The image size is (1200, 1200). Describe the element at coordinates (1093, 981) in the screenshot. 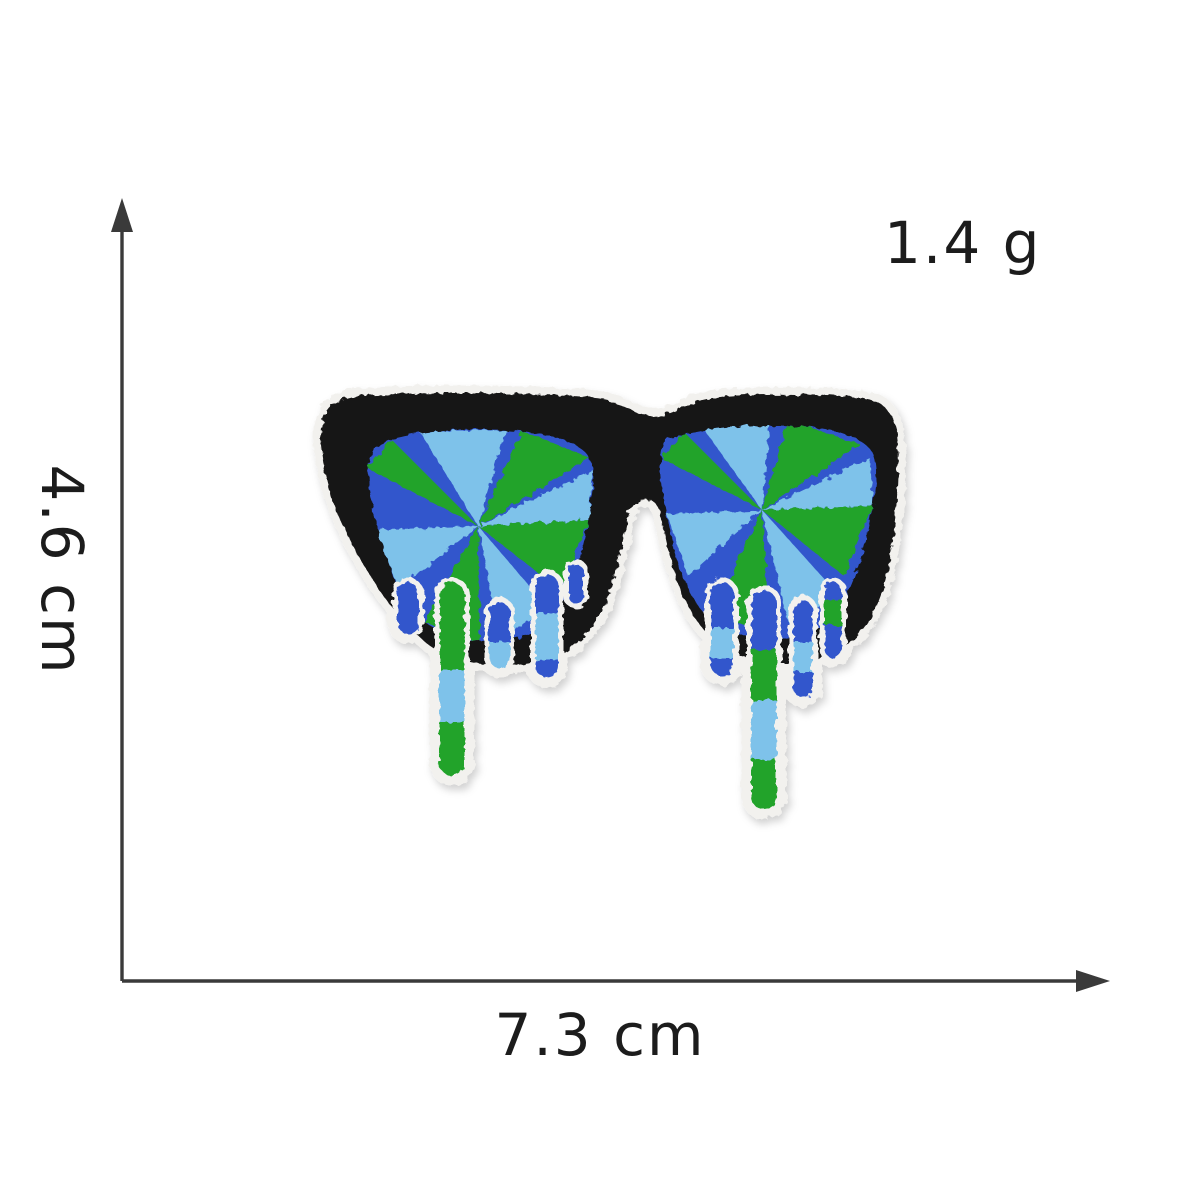

I see `right-arrowhead-icon` at that location.